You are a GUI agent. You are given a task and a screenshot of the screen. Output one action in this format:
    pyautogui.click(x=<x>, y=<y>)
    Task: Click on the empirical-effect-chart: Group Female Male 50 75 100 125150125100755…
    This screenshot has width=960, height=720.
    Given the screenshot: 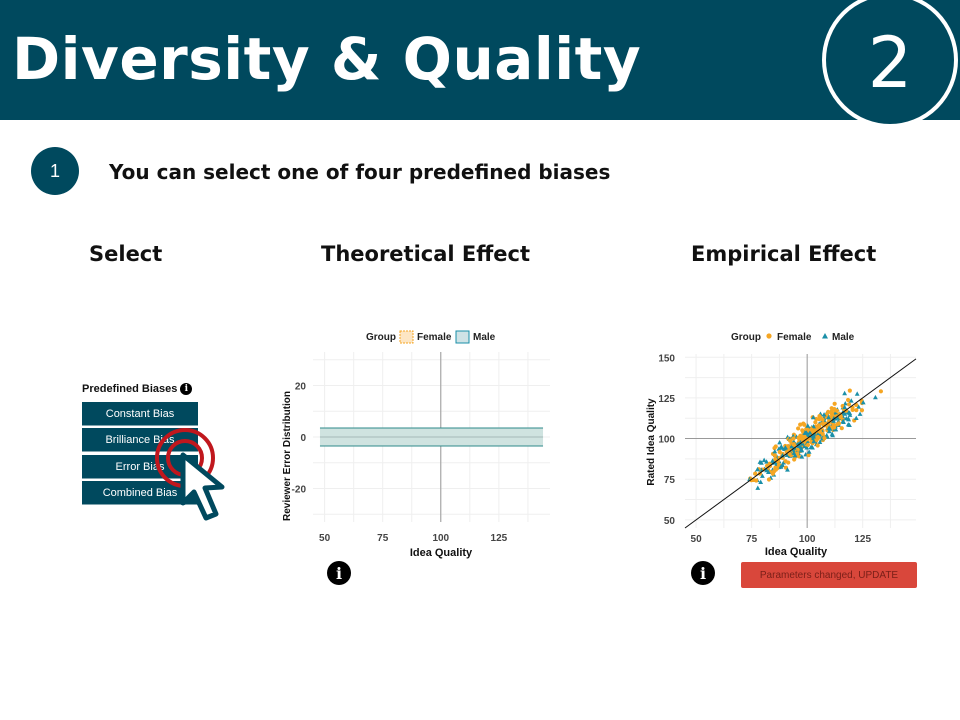 What is the action you would take?
    pyautogui.click(x=781, y=445)
    